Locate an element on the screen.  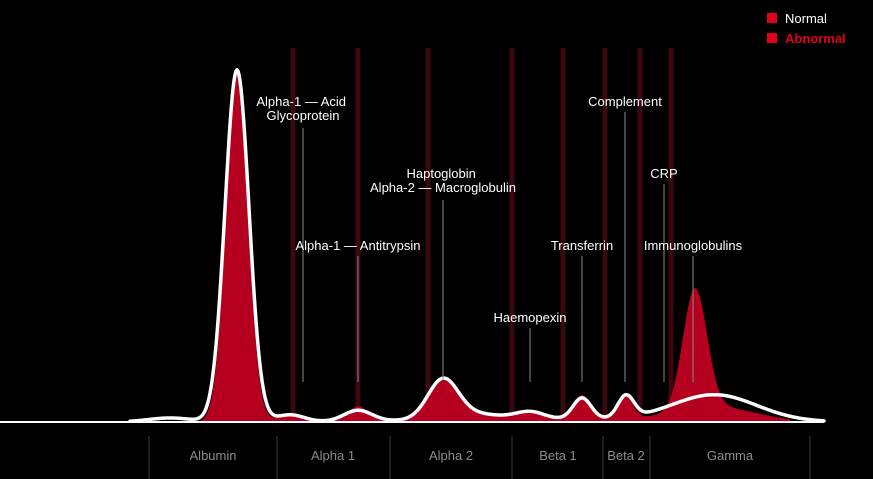
legend-item-normal: Normal is located at coordinates (817, 18).